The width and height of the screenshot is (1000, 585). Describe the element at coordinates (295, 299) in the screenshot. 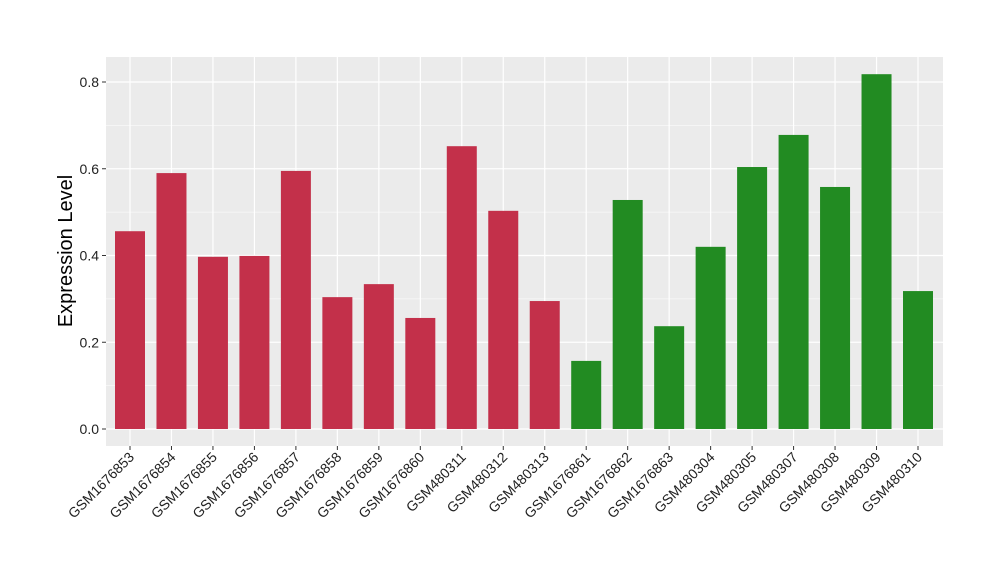

I see `bar-GSM1676857` at that location.